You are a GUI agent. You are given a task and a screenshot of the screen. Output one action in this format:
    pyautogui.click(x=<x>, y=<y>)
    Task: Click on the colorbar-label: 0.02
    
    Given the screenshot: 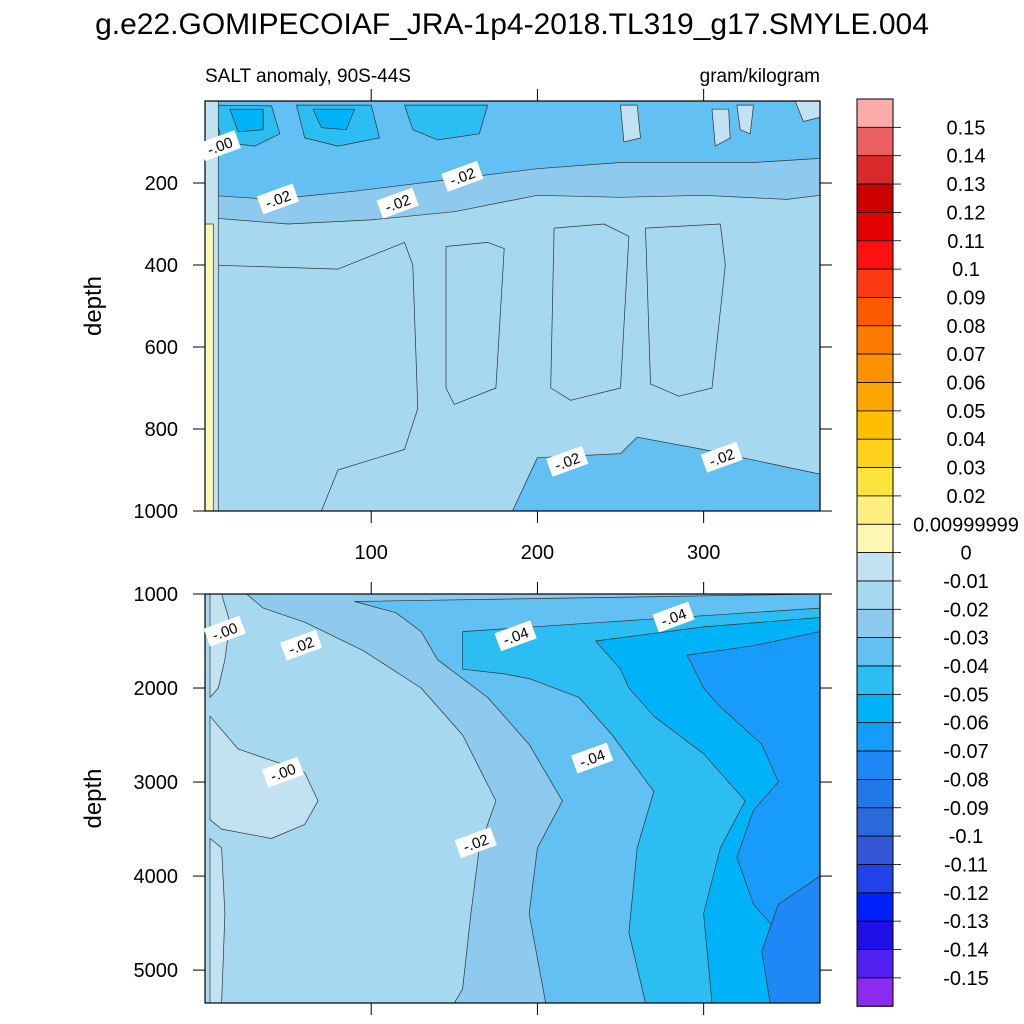 What is the action you would take?
    pyautogui.click(x=966, y=497)
    